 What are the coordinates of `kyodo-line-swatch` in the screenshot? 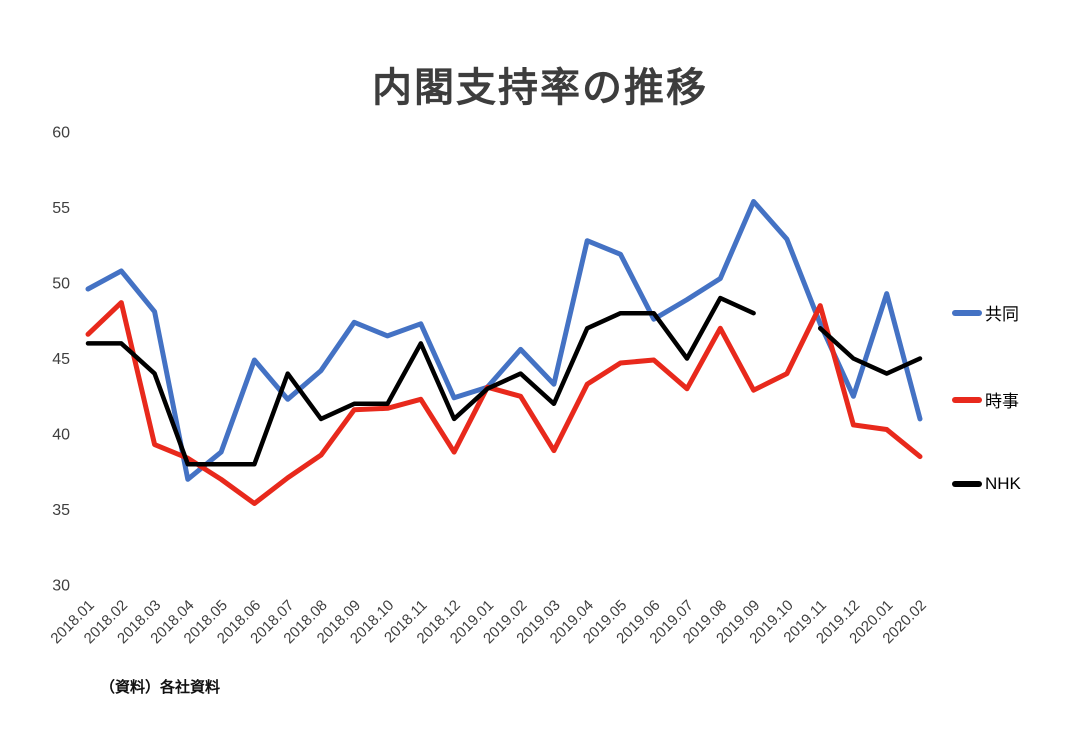 It's located at (967, 312).